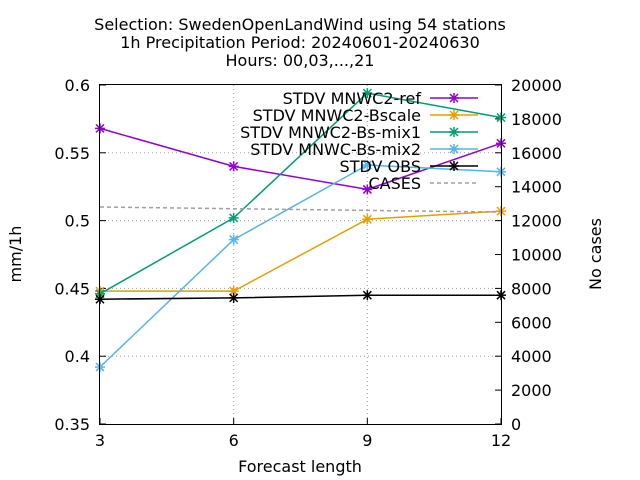  I want to click on x-tick-label: 9, so click(367, 440).